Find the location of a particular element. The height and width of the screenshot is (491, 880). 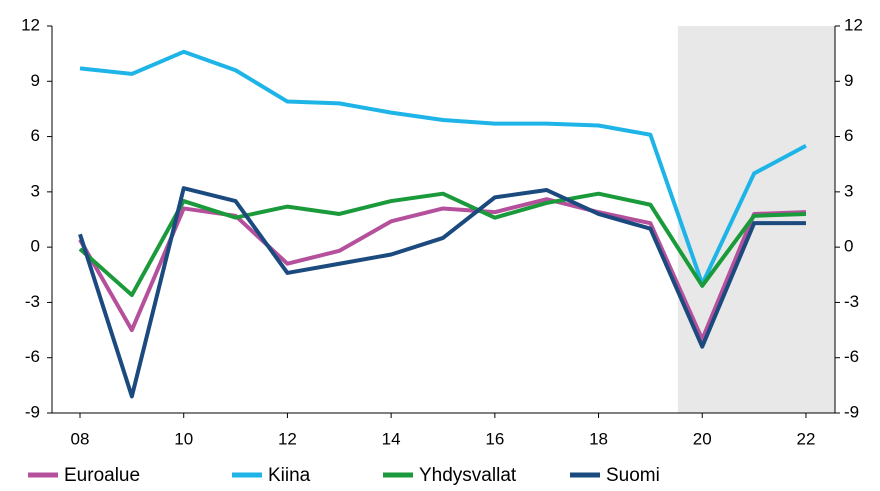

y-tick-label: 6 is located at coordinates (35, 135).